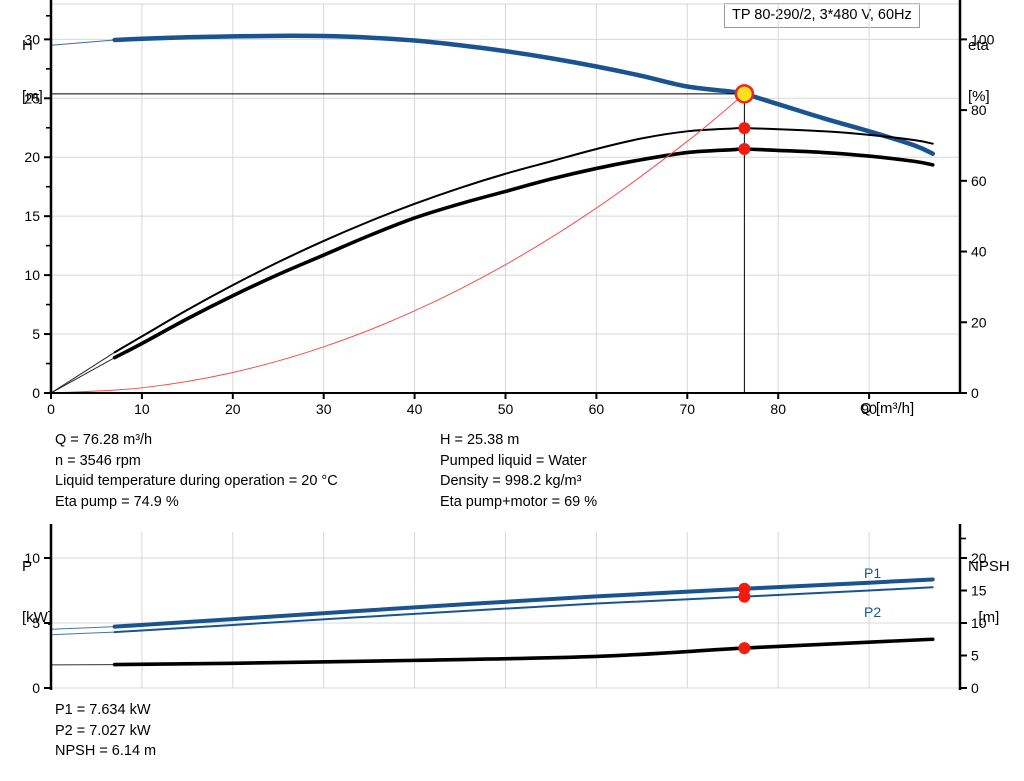 Image resolution: width=1024 pixels, height=781 pixels. Describe the element at coordinates (979, 623) in the screenshot. I see `tick-label-right: 10` at that location.